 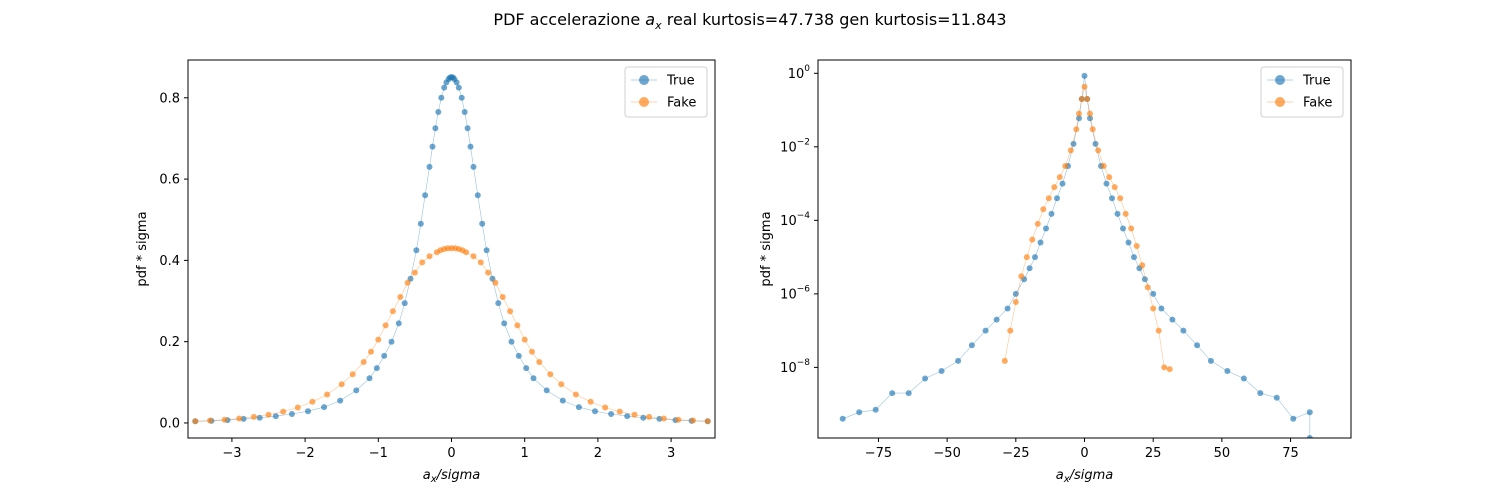 What do you see at coordinates (804, 216) in the screenshot?
I see `y-tick-exponent: −4` at bounding box center [804, 216].